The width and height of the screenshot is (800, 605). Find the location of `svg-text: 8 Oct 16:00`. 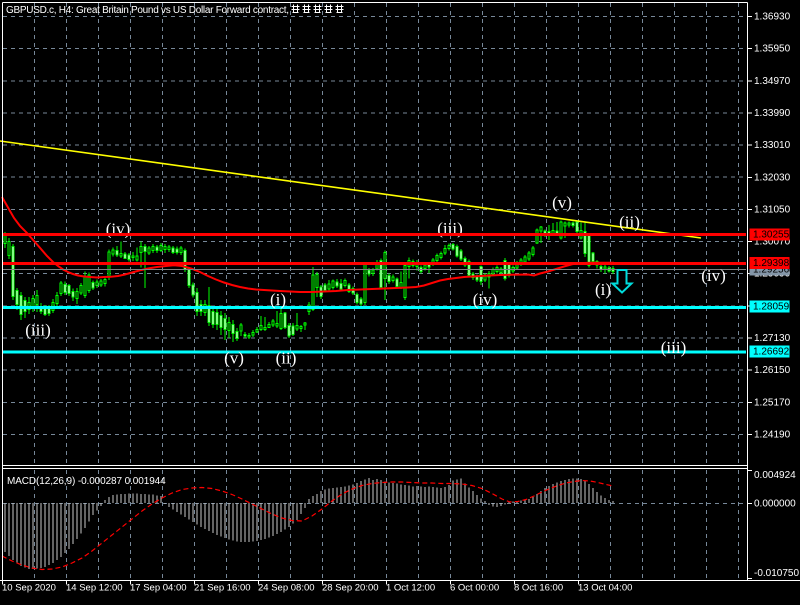

svg-text: 8 Oct 16:00 is located at coordinates (538, 588).